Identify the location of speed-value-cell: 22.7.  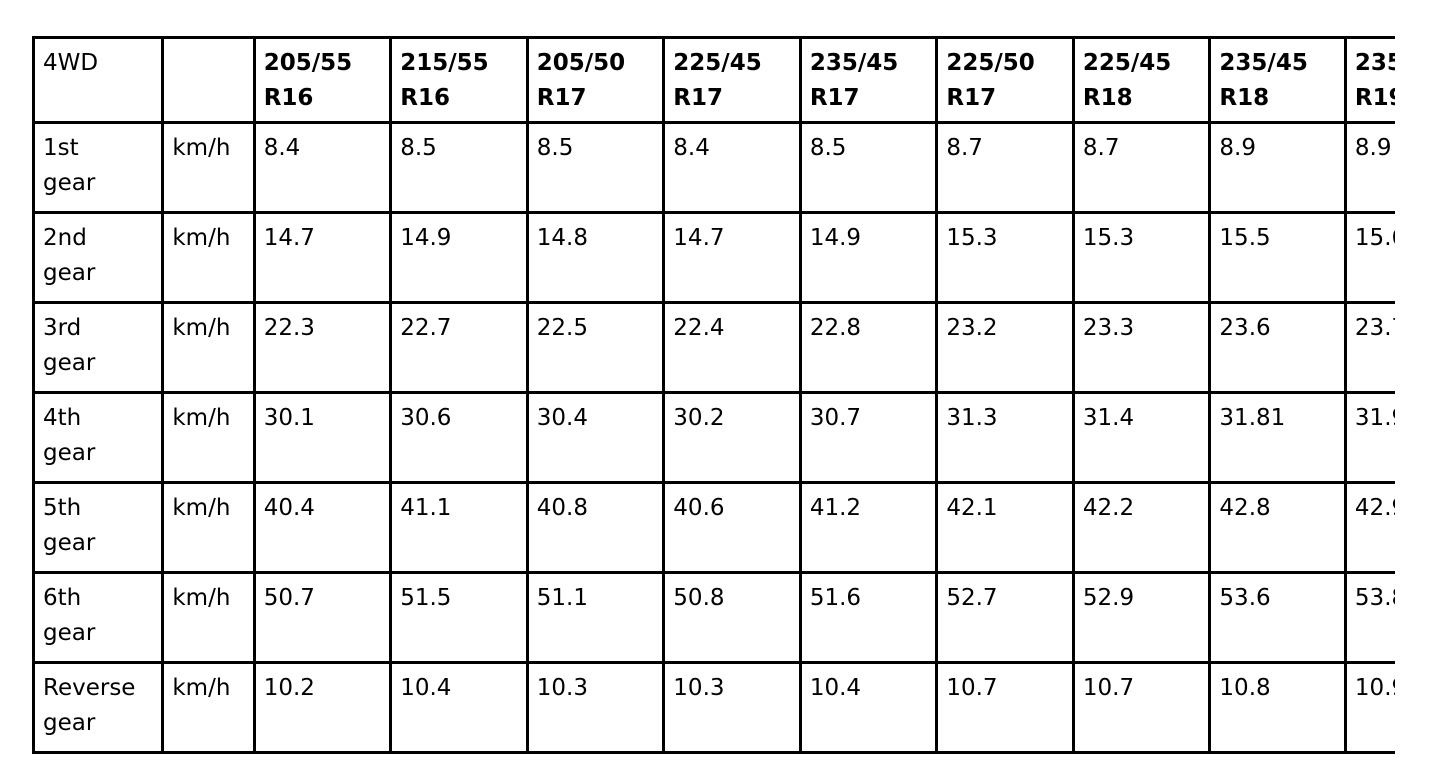
(459, 347).